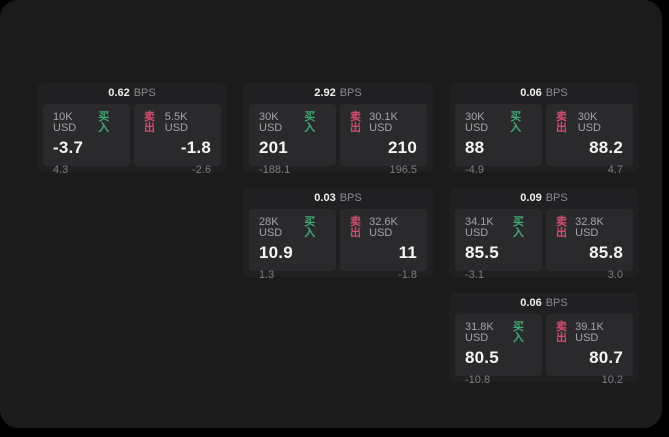  What do you see at coordinates (615, 170) in the screenshot?
I see `sell-sub-value: 4.7` at bounding box center [615, 170].